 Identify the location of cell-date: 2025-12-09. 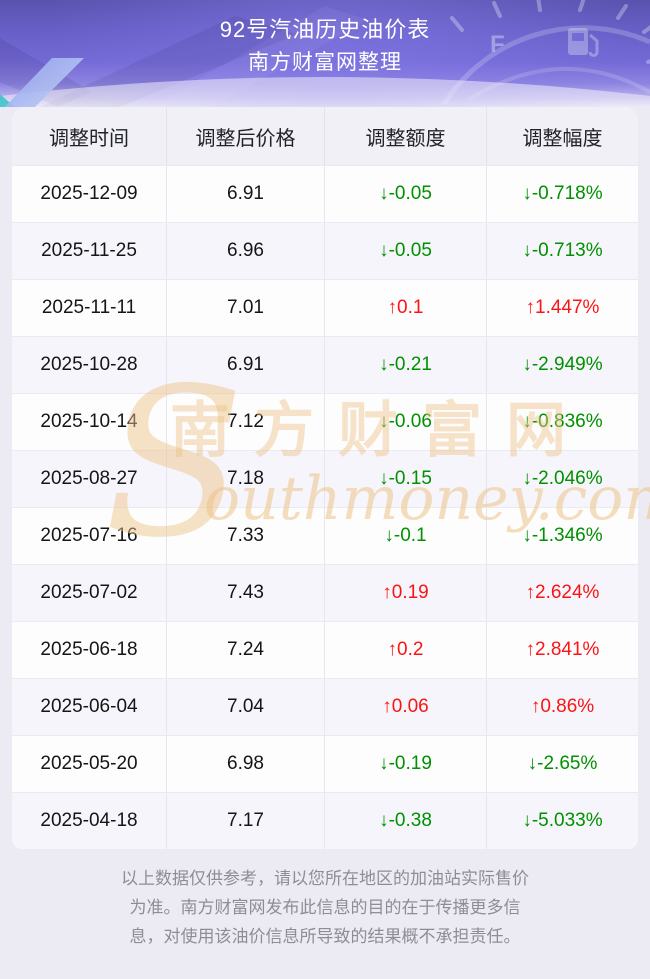
(89, 194).